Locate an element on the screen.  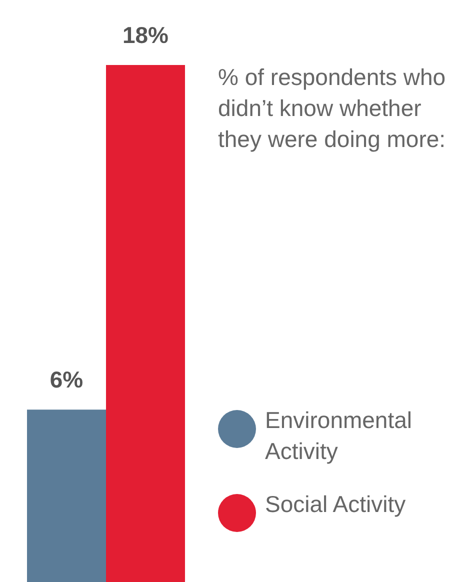
data-label: 6% is located at coordinates (67, 379).